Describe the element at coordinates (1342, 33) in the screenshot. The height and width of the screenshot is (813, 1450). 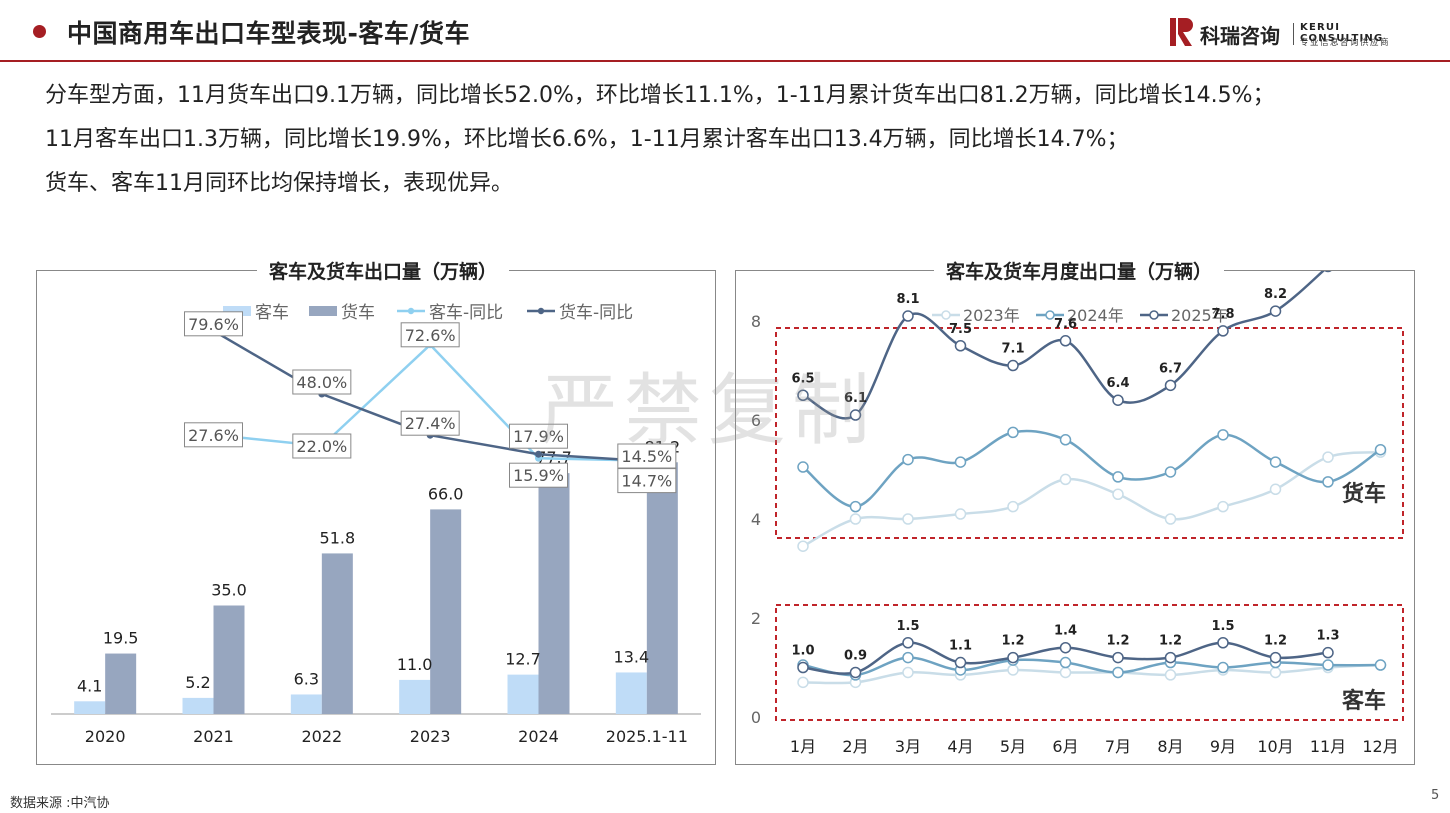
I see `logo-text-en: KERUI CONSULTING` at that location.